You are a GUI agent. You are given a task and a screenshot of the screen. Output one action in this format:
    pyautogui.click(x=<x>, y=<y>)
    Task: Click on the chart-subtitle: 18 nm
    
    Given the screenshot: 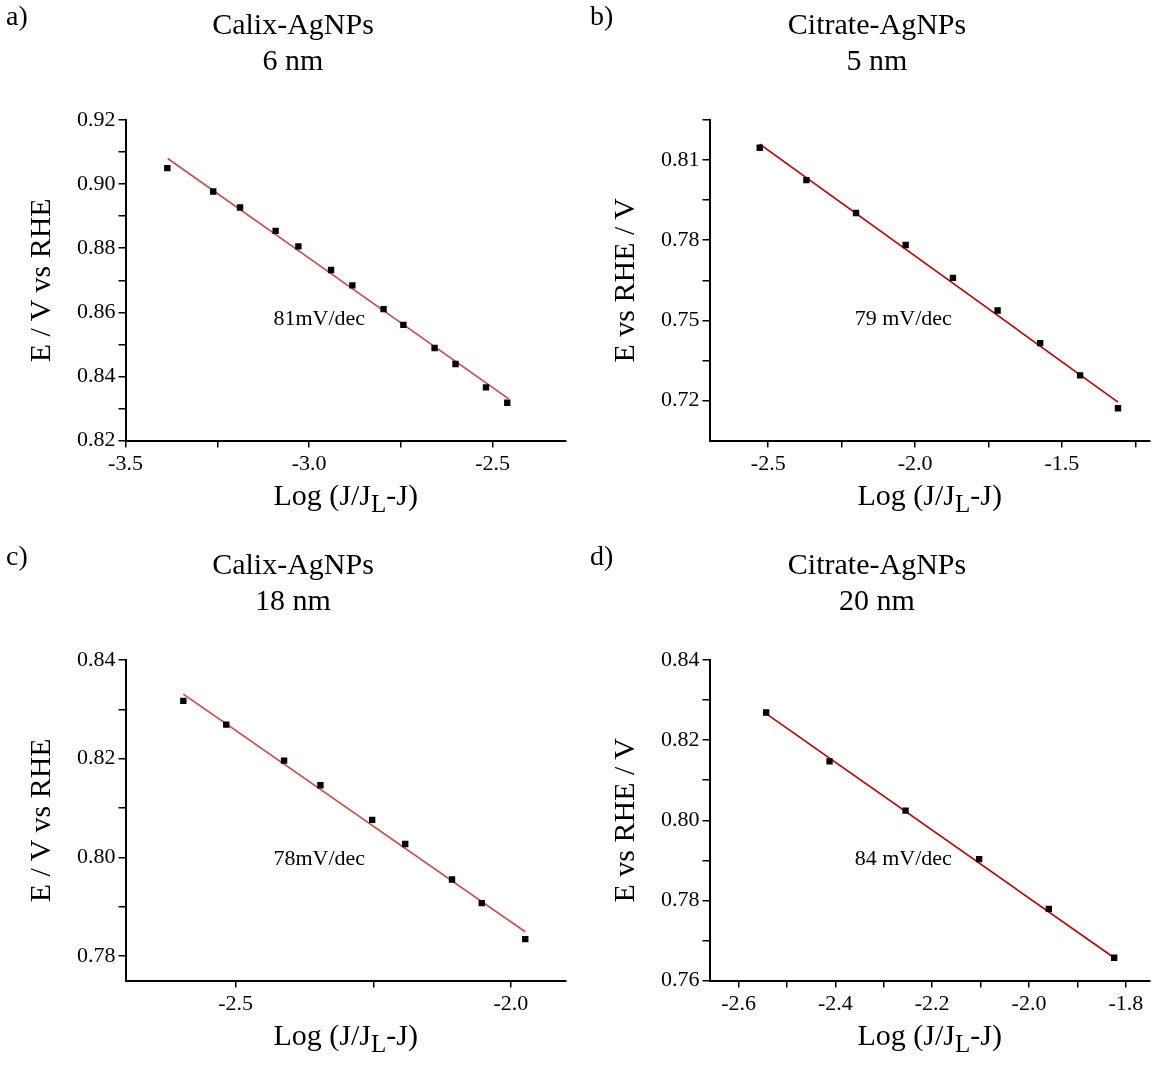 What is the action you would take?
    pyautogui.click(x=293, y=599)
    